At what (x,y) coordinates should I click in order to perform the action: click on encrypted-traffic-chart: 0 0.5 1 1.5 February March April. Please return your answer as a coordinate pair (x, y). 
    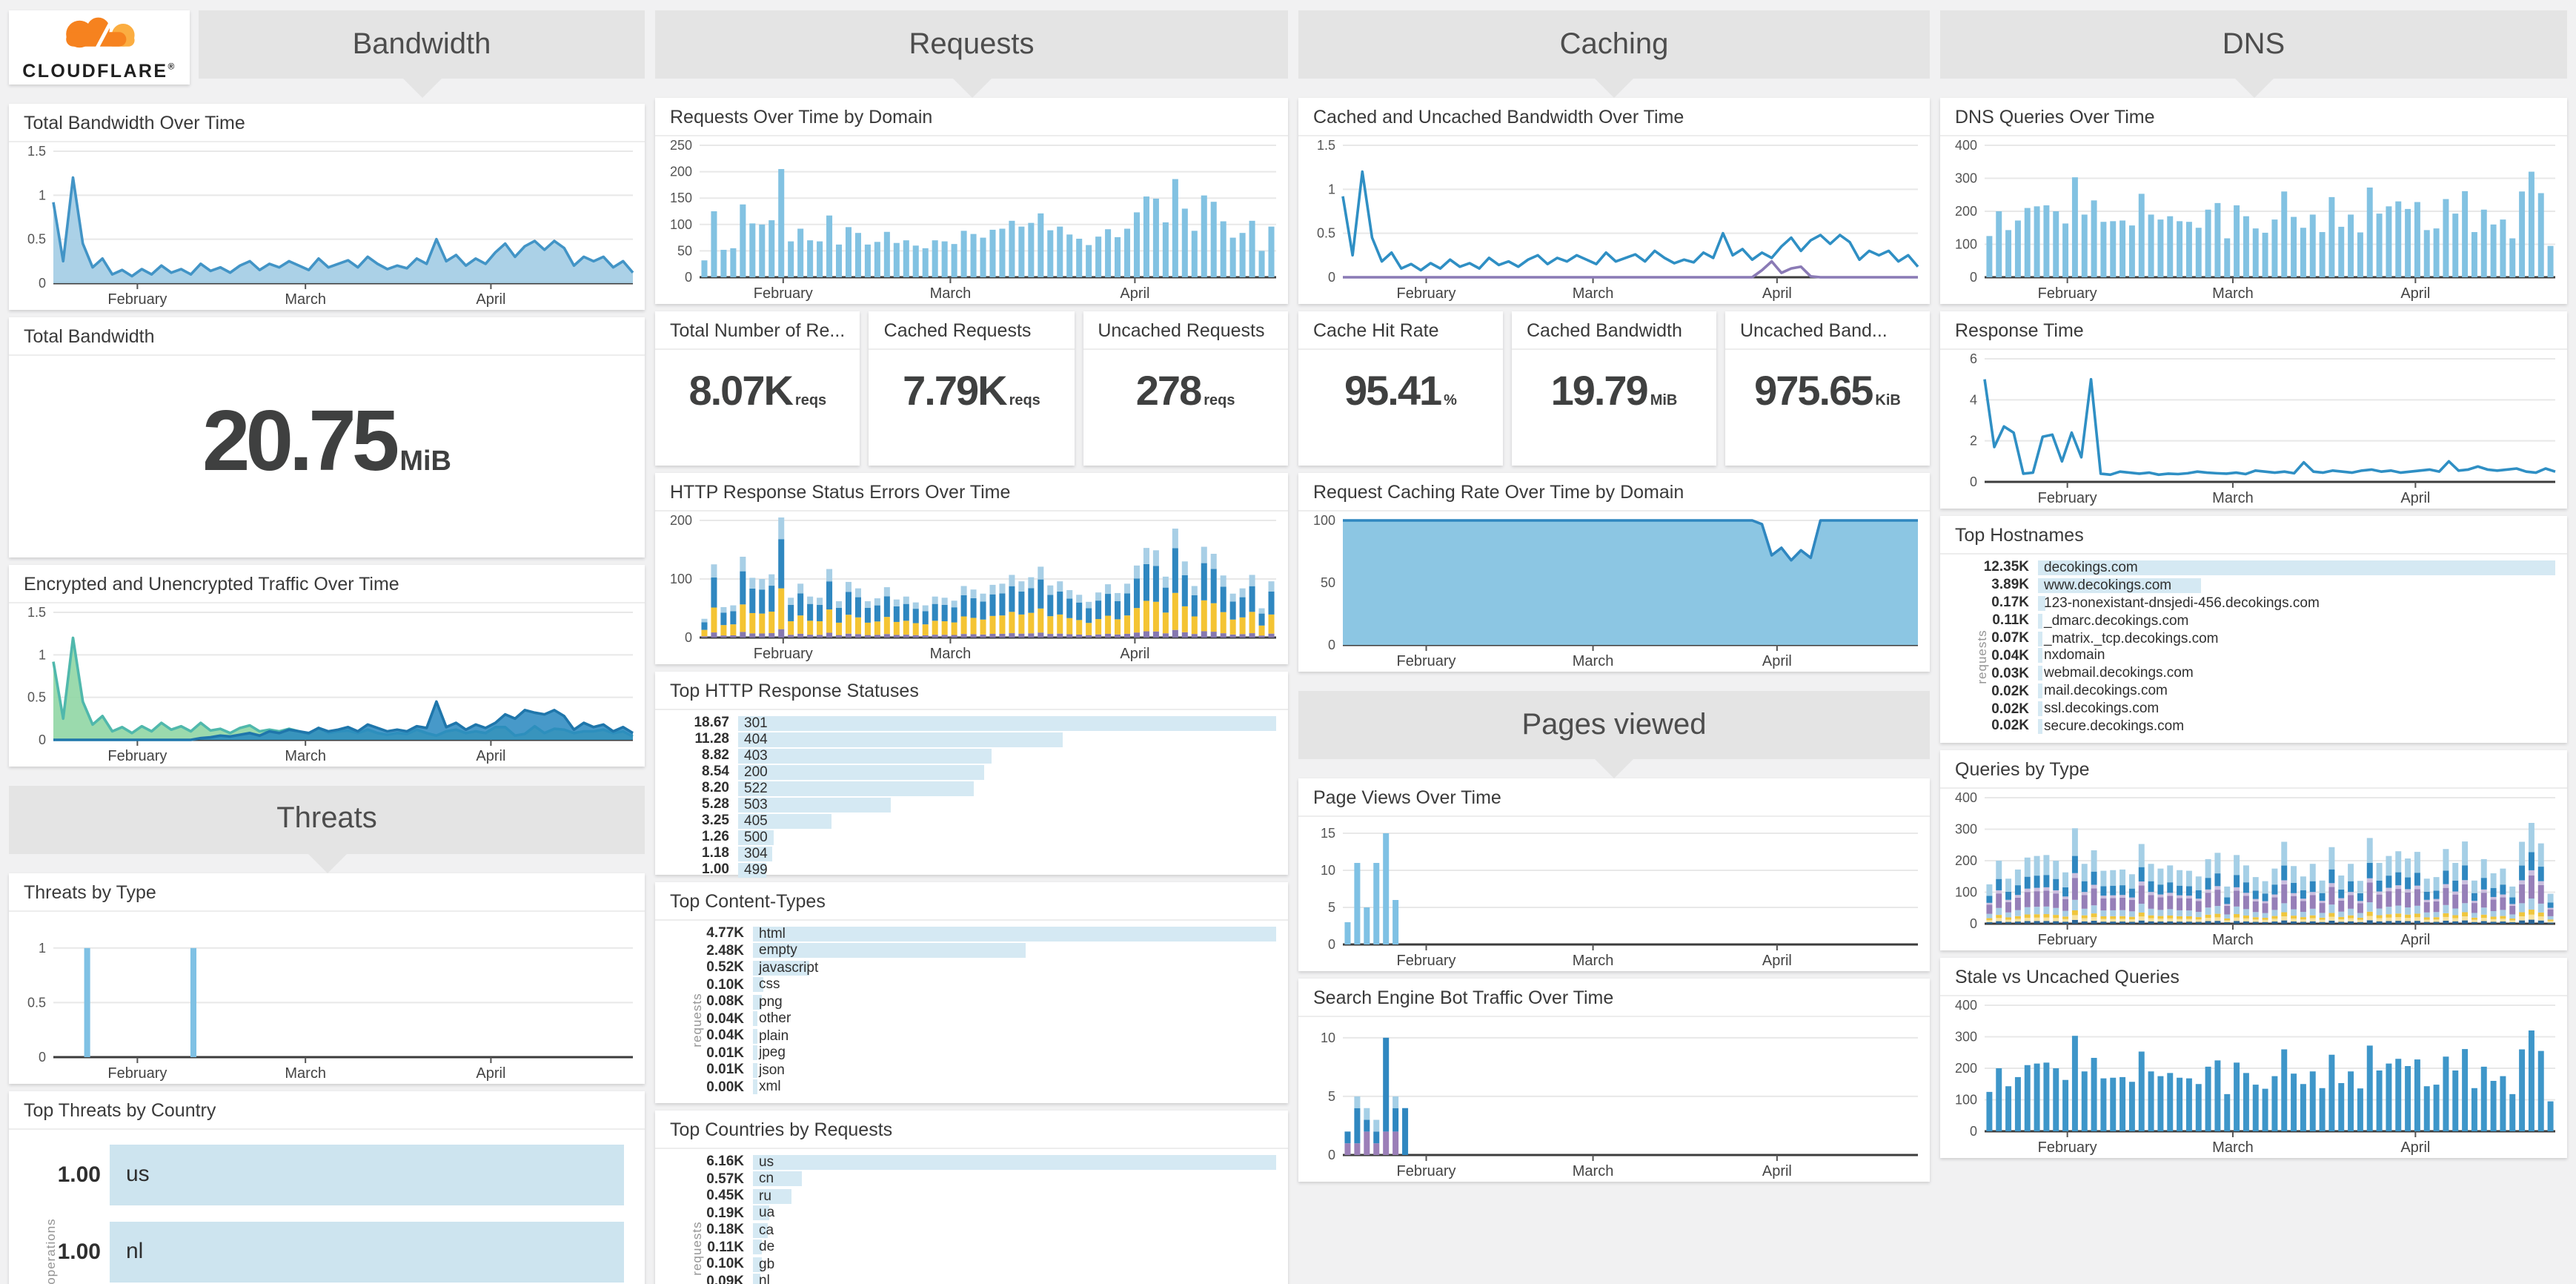
    Looking at the image, I should click on (327, 684).